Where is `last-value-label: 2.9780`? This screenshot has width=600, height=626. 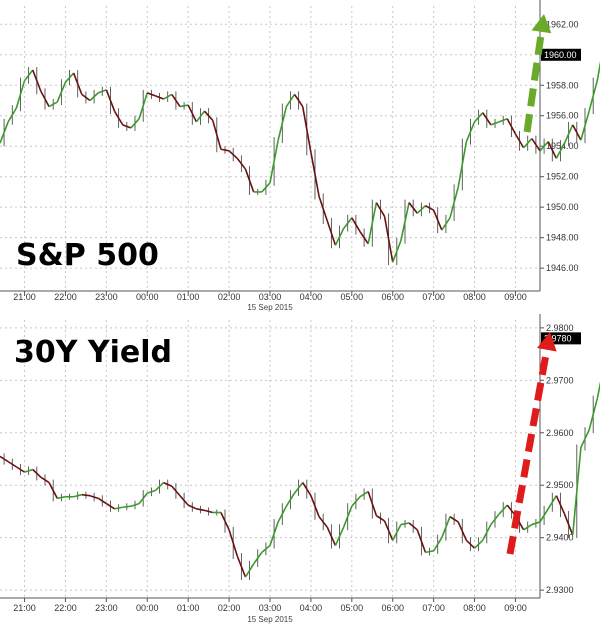 last-value-label: 2.9780 is located at coordinates (558, 338).